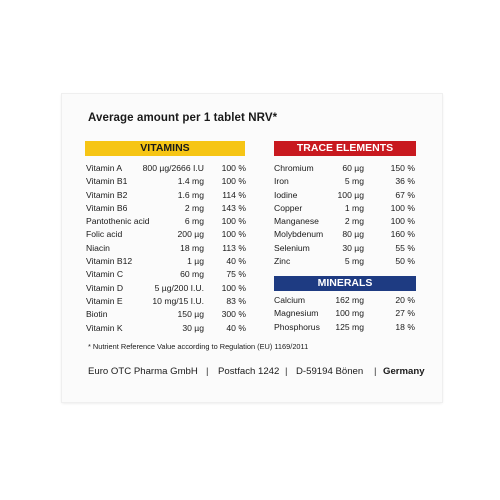 This screenshot has width=500, height=500. Describe the element at coordinates (109, 261) in the screenshot. I see `nutrient-name: Vitamin B12` at that location.